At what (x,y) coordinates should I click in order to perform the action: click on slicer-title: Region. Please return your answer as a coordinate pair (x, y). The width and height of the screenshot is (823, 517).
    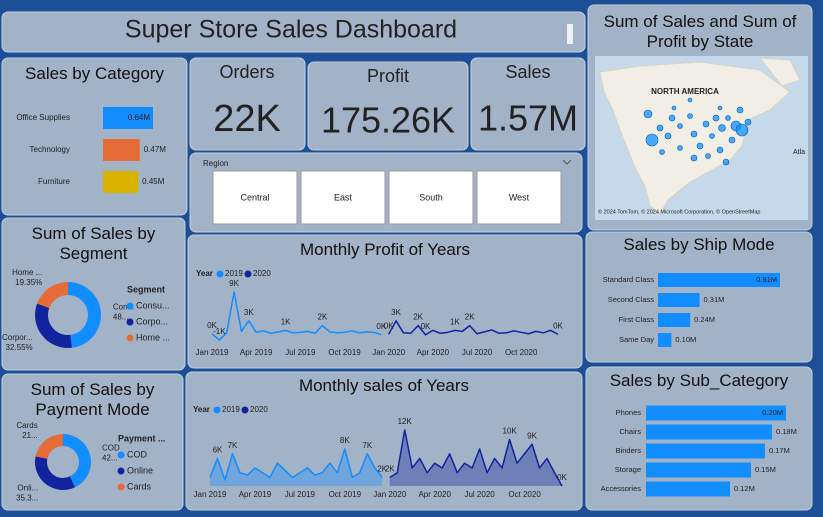
    Looking at the image, I should click on (215, 163).